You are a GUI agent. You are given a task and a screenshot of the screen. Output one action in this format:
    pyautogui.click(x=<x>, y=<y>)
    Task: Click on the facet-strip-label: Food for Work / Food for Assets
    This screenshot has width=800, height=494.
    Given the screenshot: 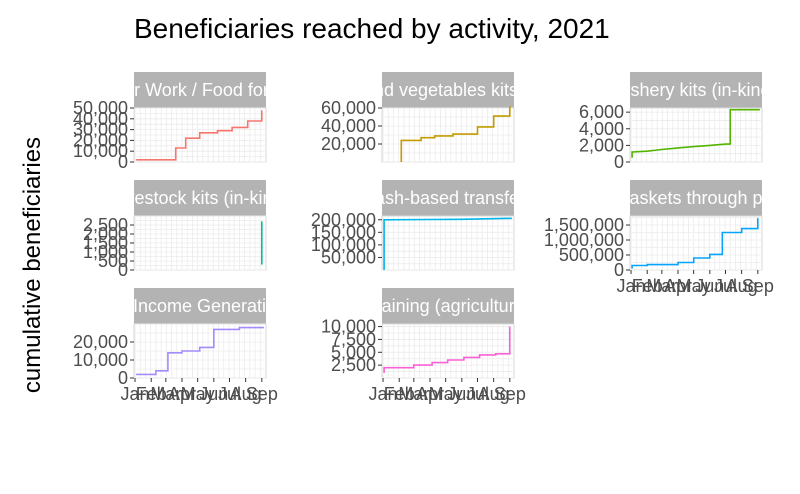 What is the action you would take?
    pyautogui.click(x=200, y=90)
    